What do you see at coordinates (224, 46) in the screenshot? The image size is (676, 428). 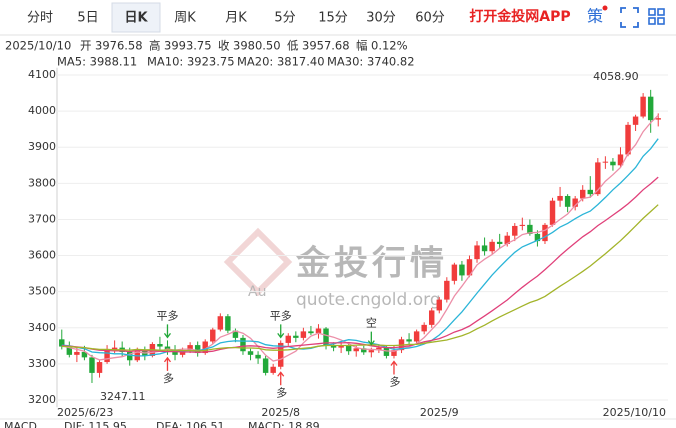 I see `info-label: 收` at bounding box center [224, 46].